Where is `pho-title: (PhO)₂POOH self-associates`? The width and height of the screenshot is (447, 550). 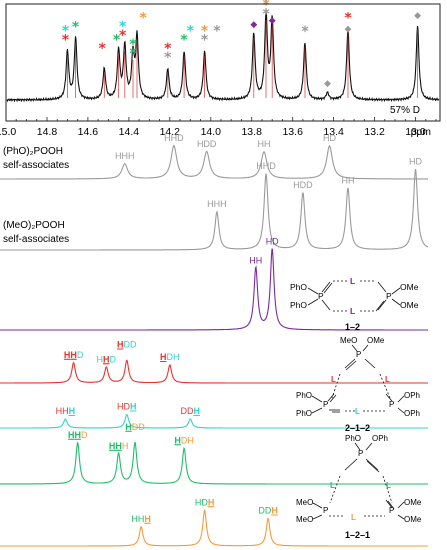
pho-title: (PhO)₂POOH self-associates is located at coordinates (36, 158).